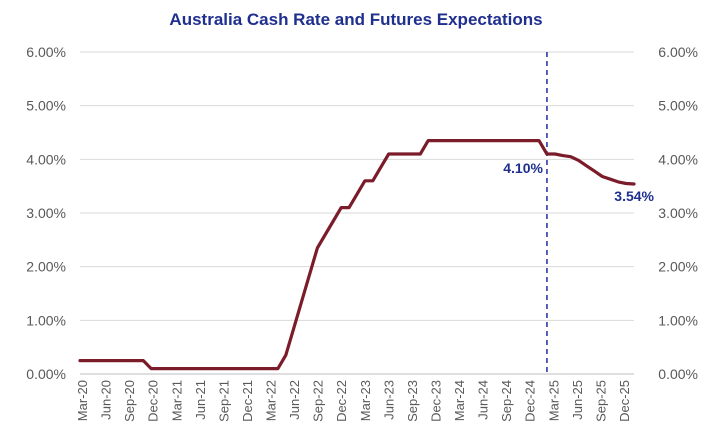  What do you see at coordinates (46, 52) in the screenshot?
I see `y-tick-label: 6.00%` at bounding box center [46, 52].